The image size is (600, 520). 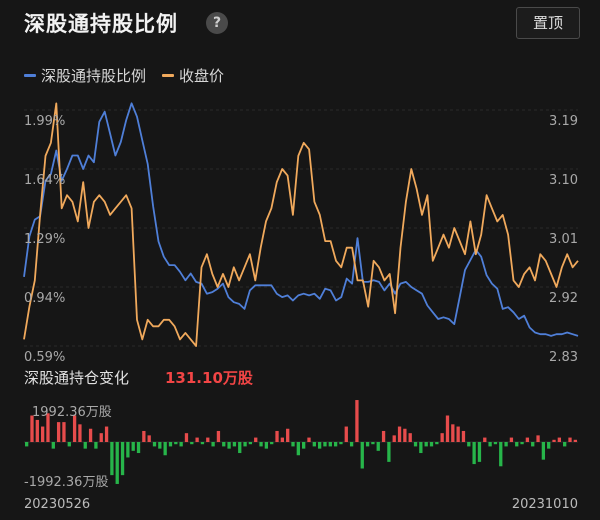 What do you see at coordinates (44, 121) in the screenshot?
I see `y-left-tick-label: 1.99%` at bounding box center [44, 121].